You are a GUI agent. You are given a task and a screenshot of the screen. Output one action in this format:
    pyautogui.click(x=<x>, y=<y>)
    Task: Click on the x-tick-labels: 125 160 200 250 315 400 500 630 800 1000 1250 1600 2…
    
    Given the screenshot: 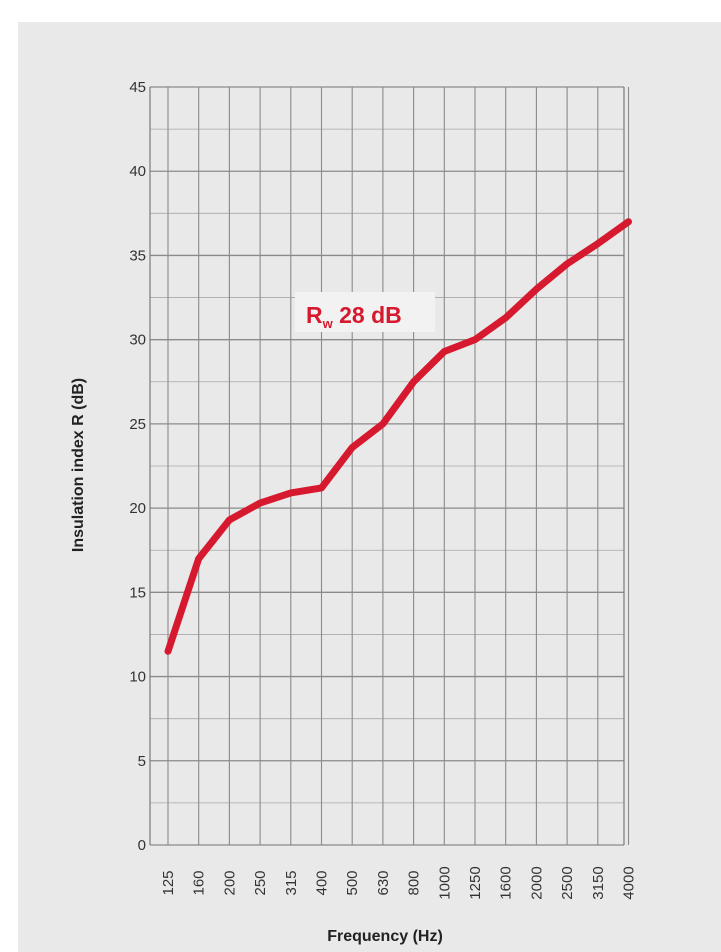 What is the action you would take?
    pyautogui.click(x=399, y=882)
    